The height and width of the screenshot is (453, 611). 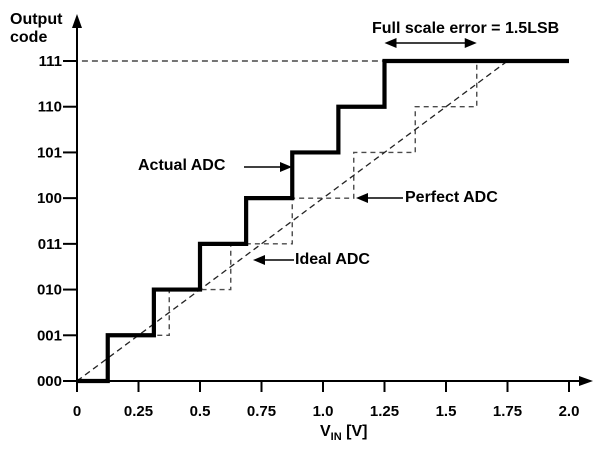 What do you see at coordinates (446, 411) in the screenshot?
I see `x-tick-label: 1.5` at bounding box center [446, 411].